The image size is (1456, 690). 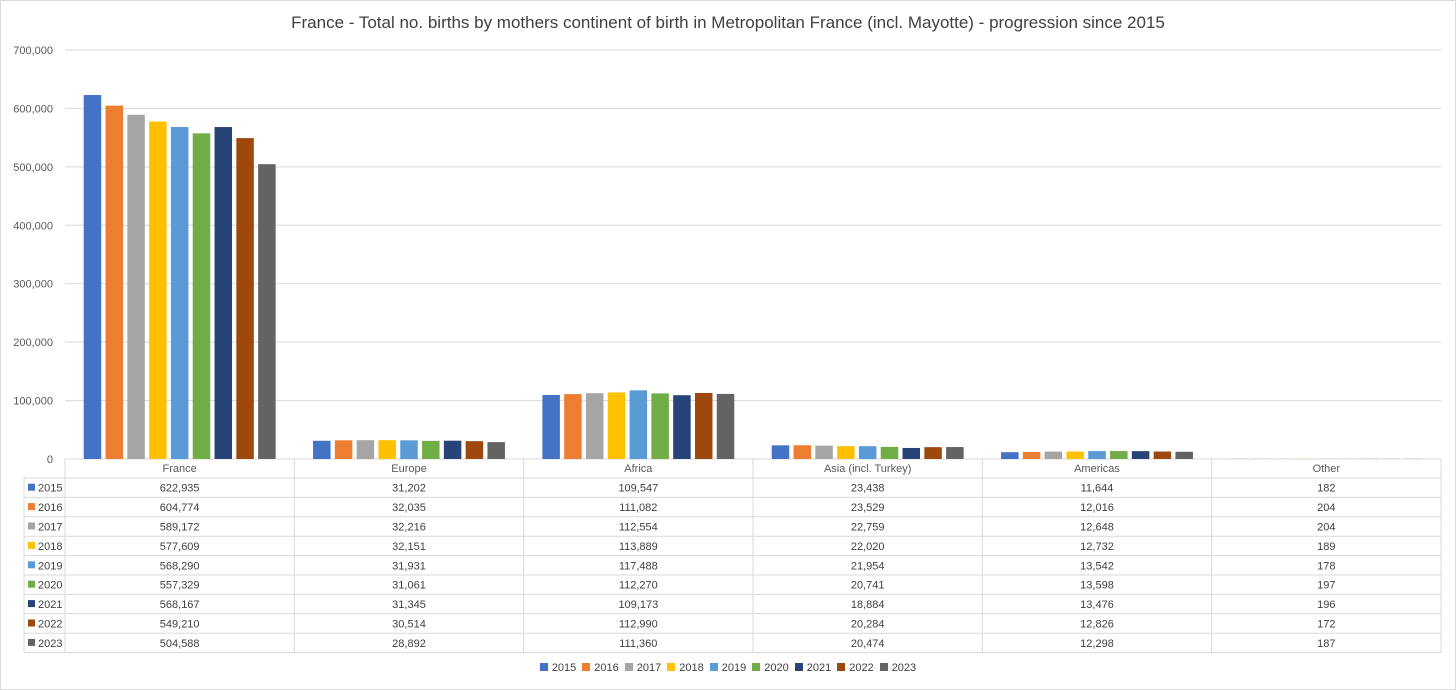 I want to click on table-series-name: 2016, so click(x=50, y=508).